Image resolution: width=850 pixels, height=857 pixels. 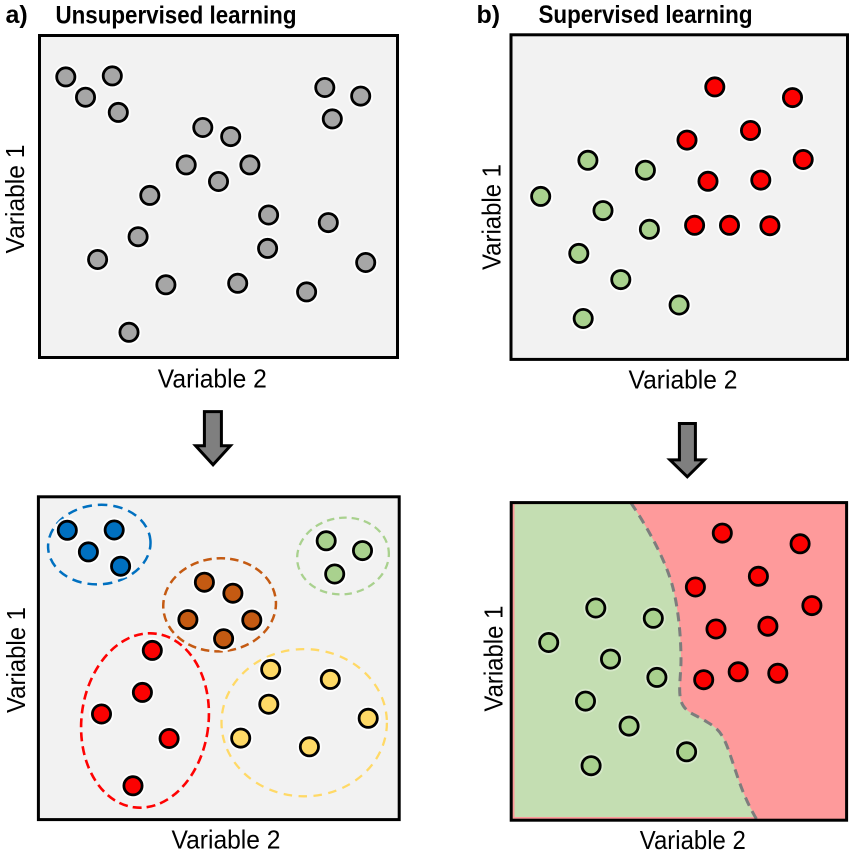 I want to click on svg-text: b), so click(x=489, y=15).